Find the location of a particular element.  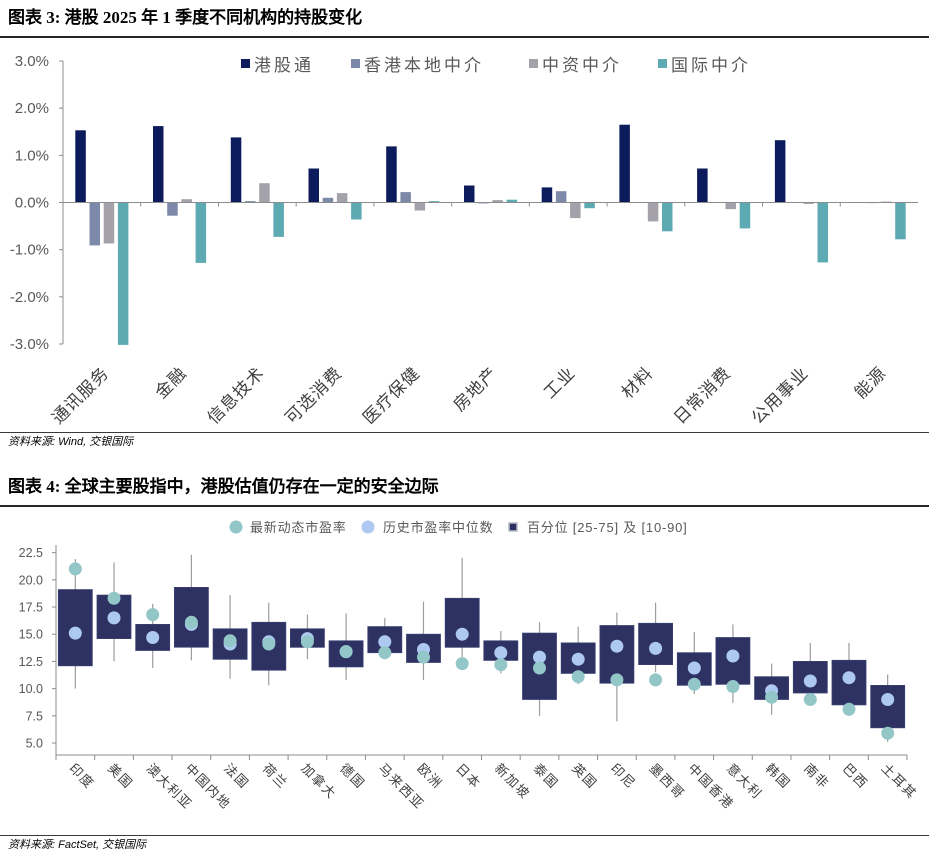

category-label: 新加坡 is located at coordinates (512, 781).